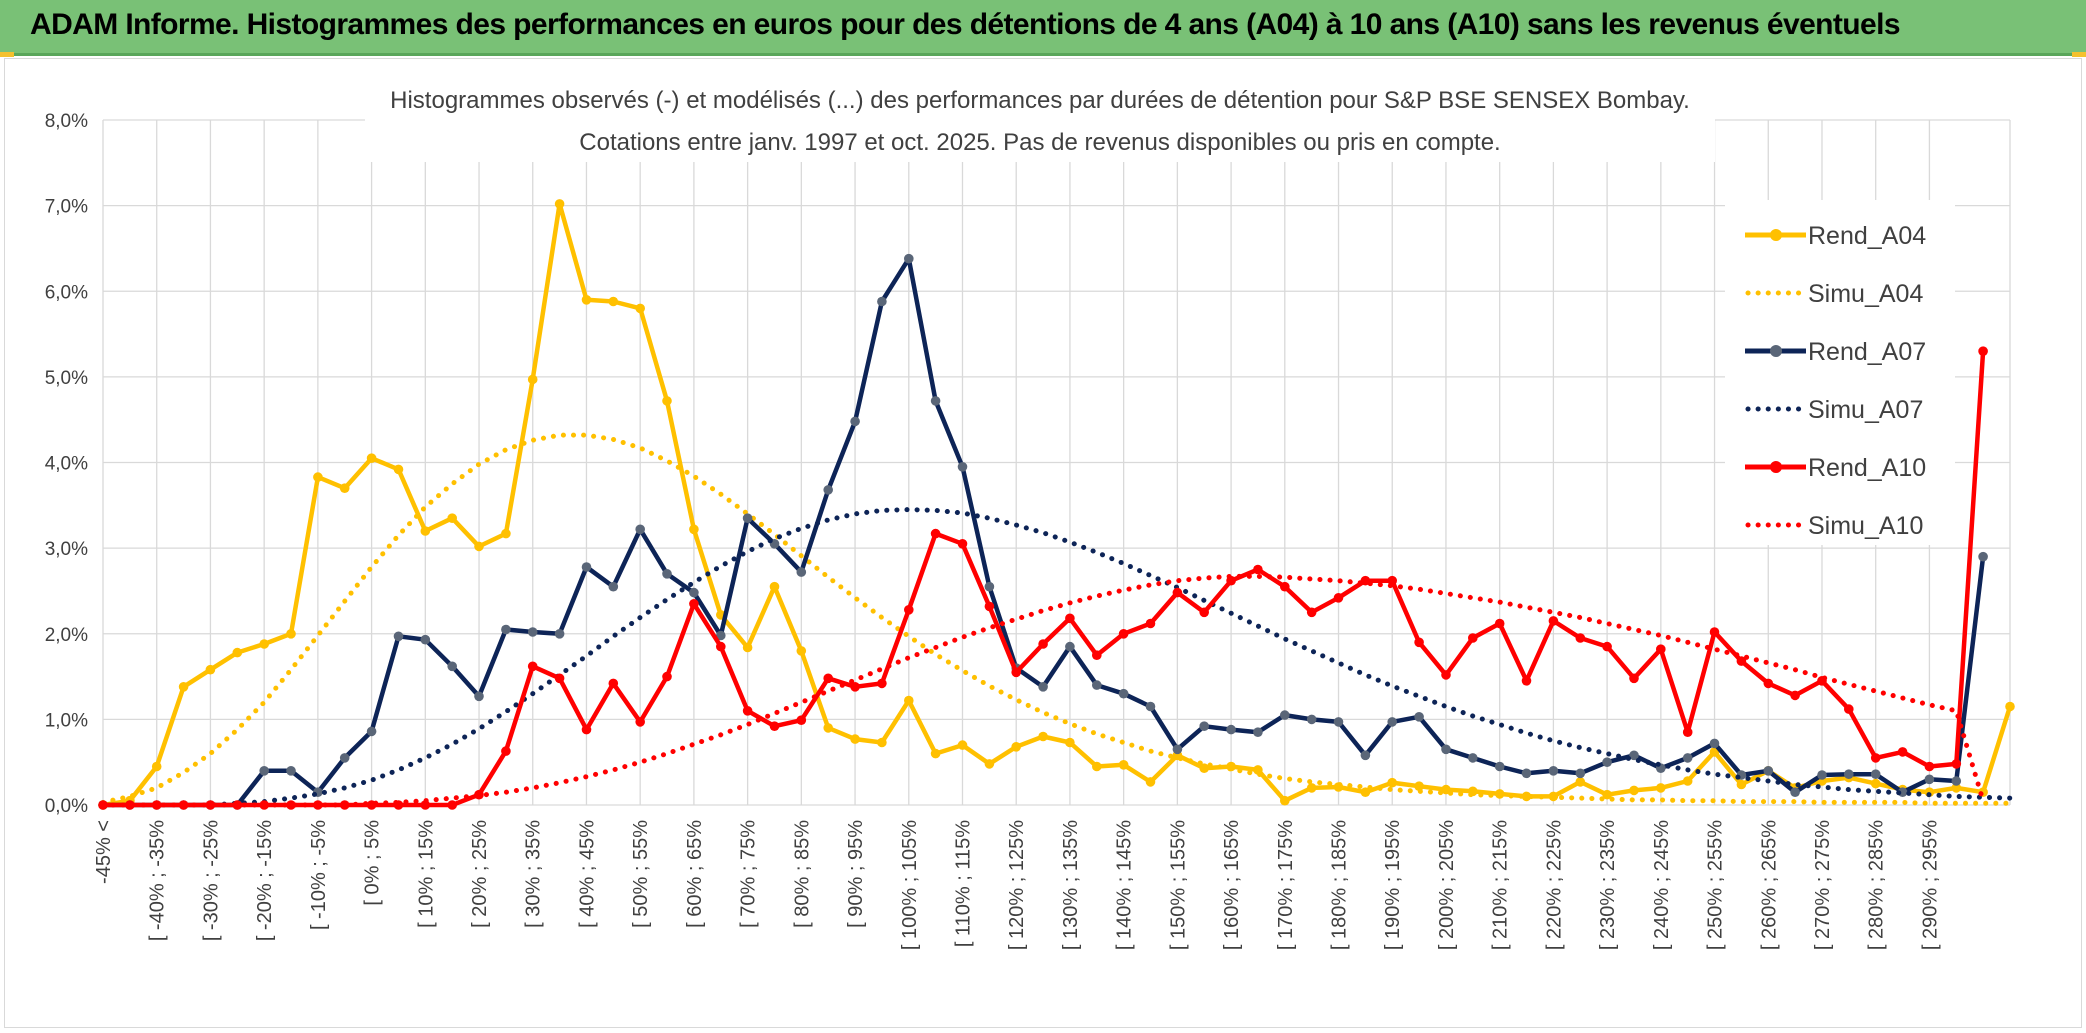 This screenshot has width=2086, height=1033. What do you see at coordinates (1071, 885) in the screenshot?
I see `x-tick-label: [ 130% ; 135%` at bounding box center [1071, 885].